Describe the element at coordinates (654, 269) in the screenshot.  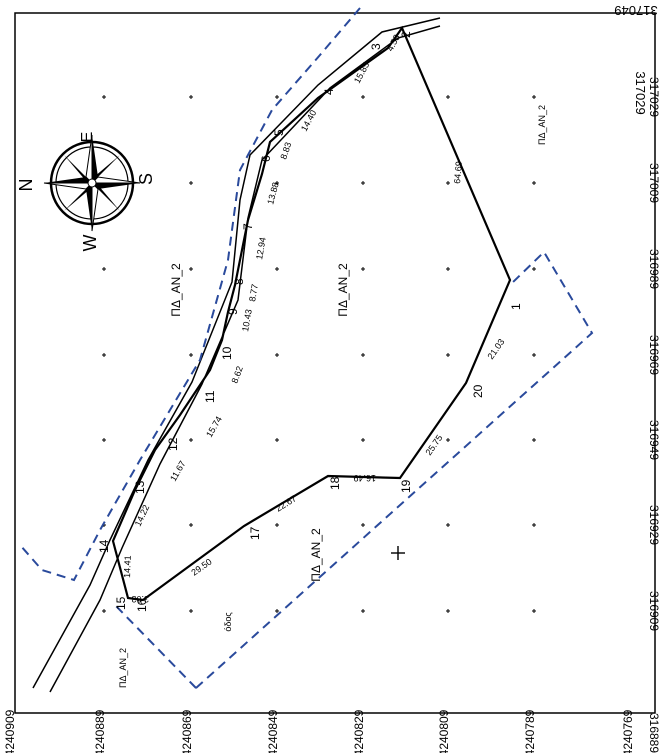
I see `right-coord-316989: 316989` at that location.